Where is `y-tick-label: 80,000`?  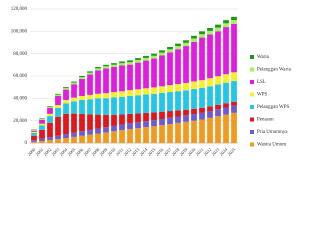
y-tick-label: 80,000 is located at coordinates (20, 54).